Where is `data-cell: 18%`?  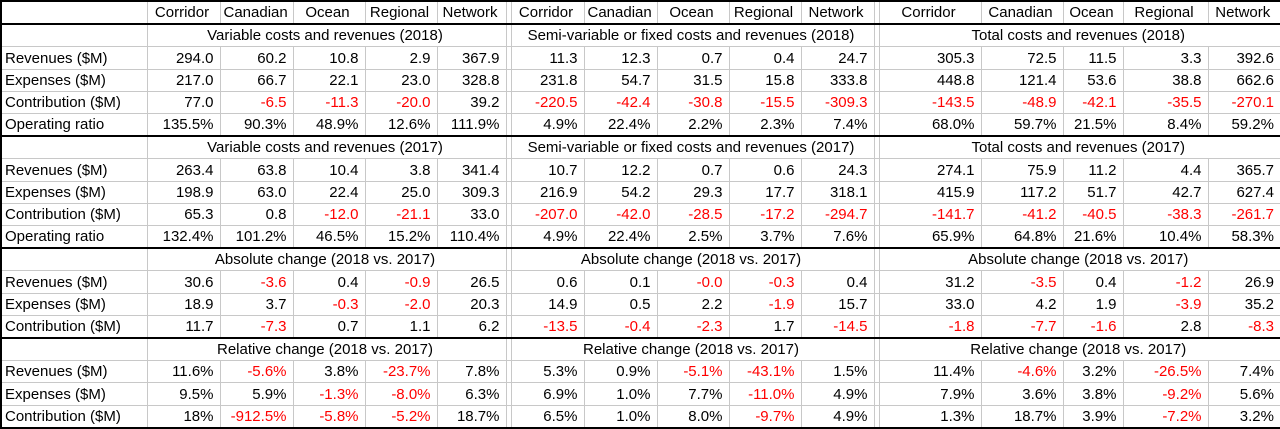
data-cell: 18% is located at coordinates (183, 416).